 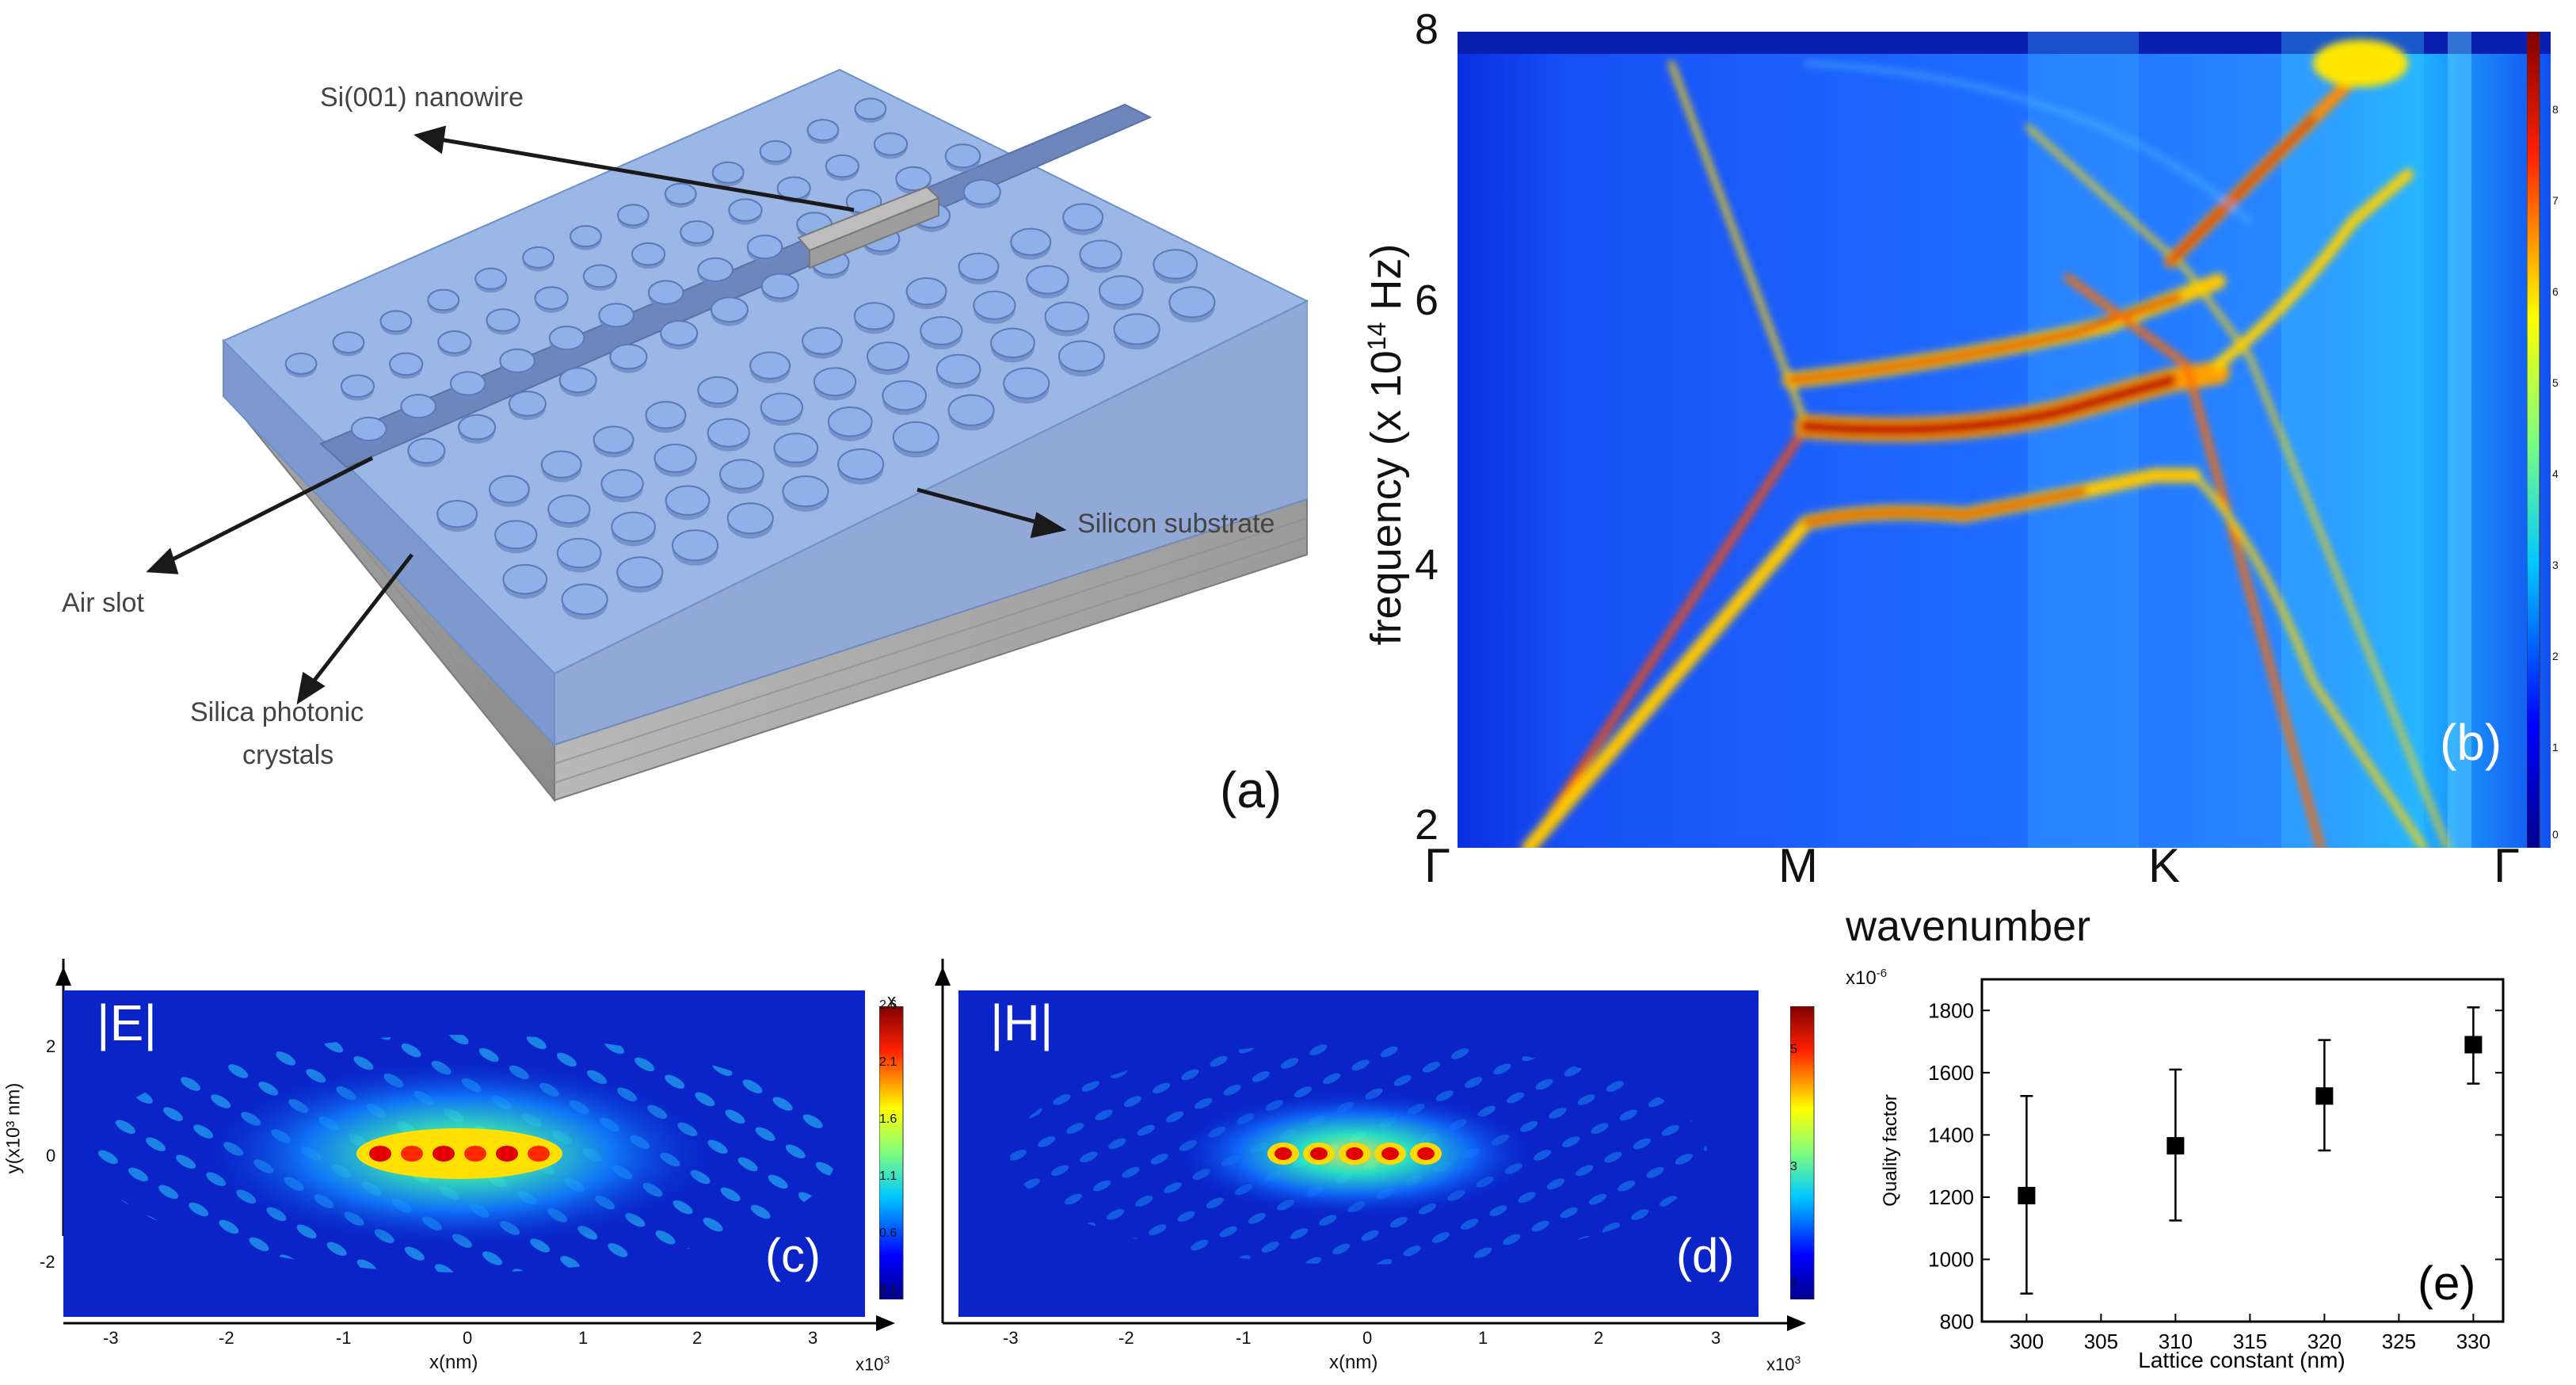 What do you see at coordinates (2555, 747) in the screenshot?
I see `cbar-tick-1: 1` at bounding box center [2555, 747].